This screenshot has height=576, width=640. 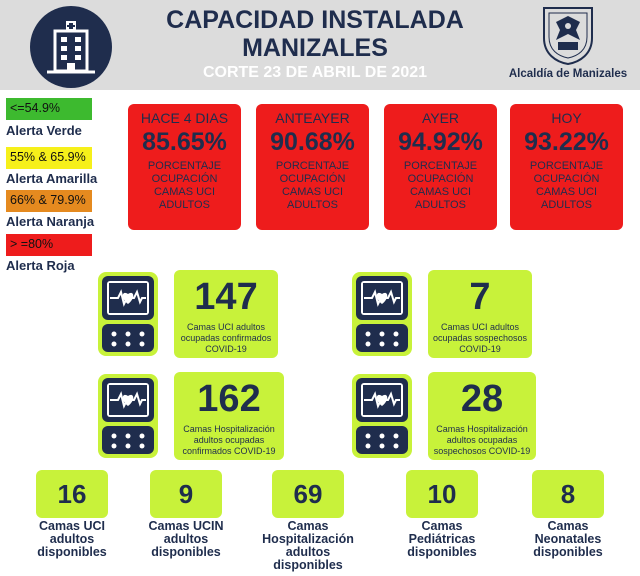 I want to click on hospital-building-icon, so click(x=71, y=47).